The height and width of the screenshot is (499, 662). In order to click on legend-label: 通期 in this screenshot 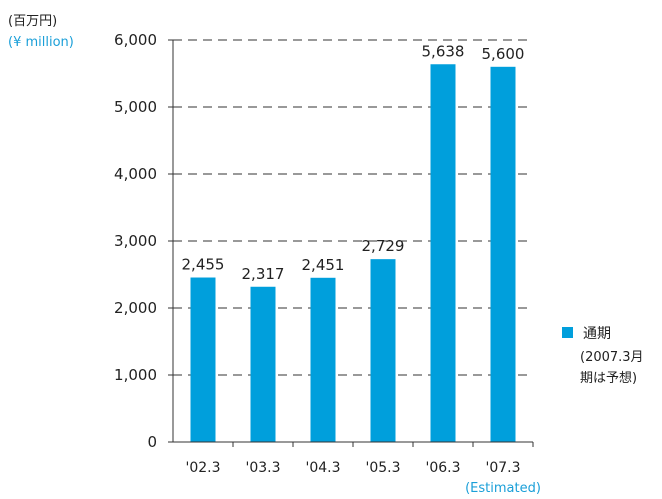, I will do `click(597, 334)`.